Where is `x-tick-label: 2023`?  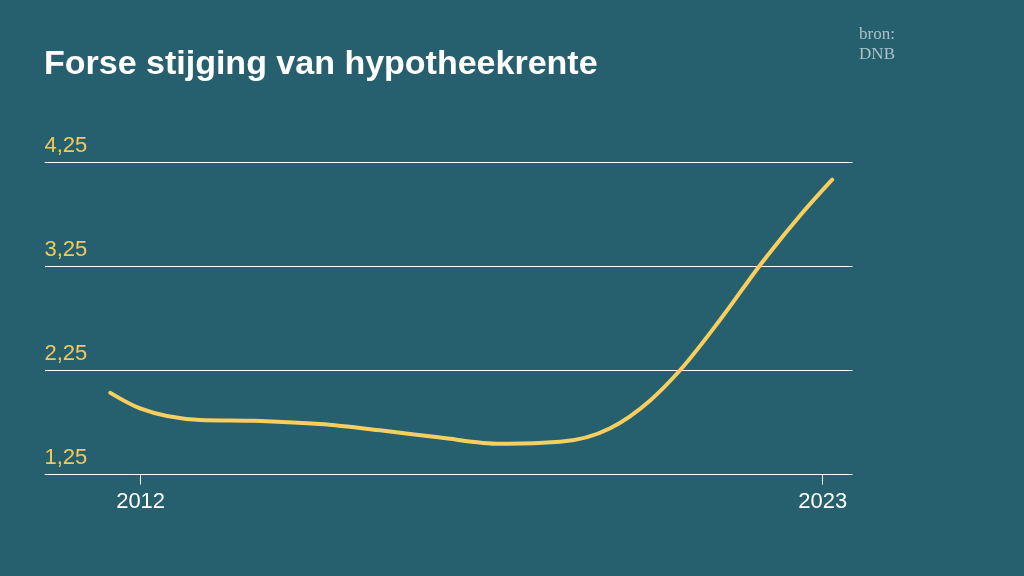 x-tick-label: 2023 is located at coordinates (823, 500).